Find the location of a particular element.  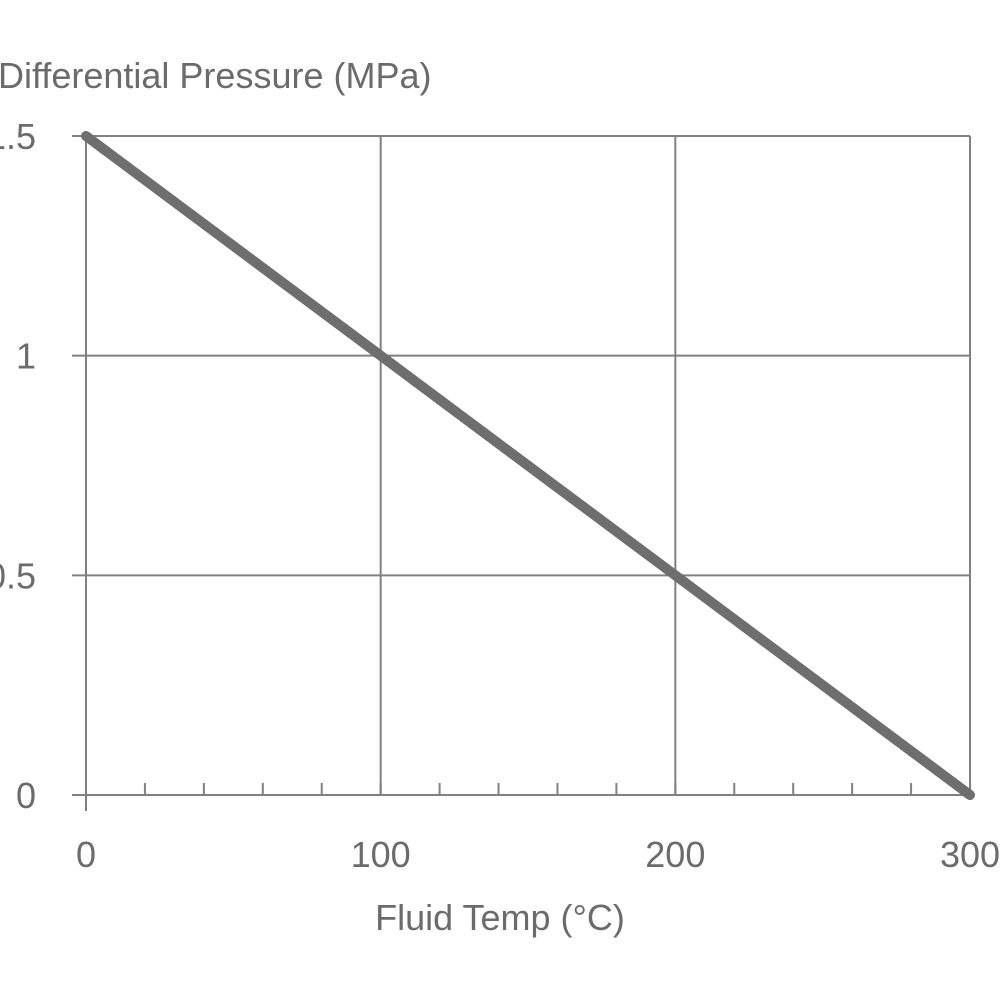

x-tick-label: 200 is located at coordinates (675, 854).